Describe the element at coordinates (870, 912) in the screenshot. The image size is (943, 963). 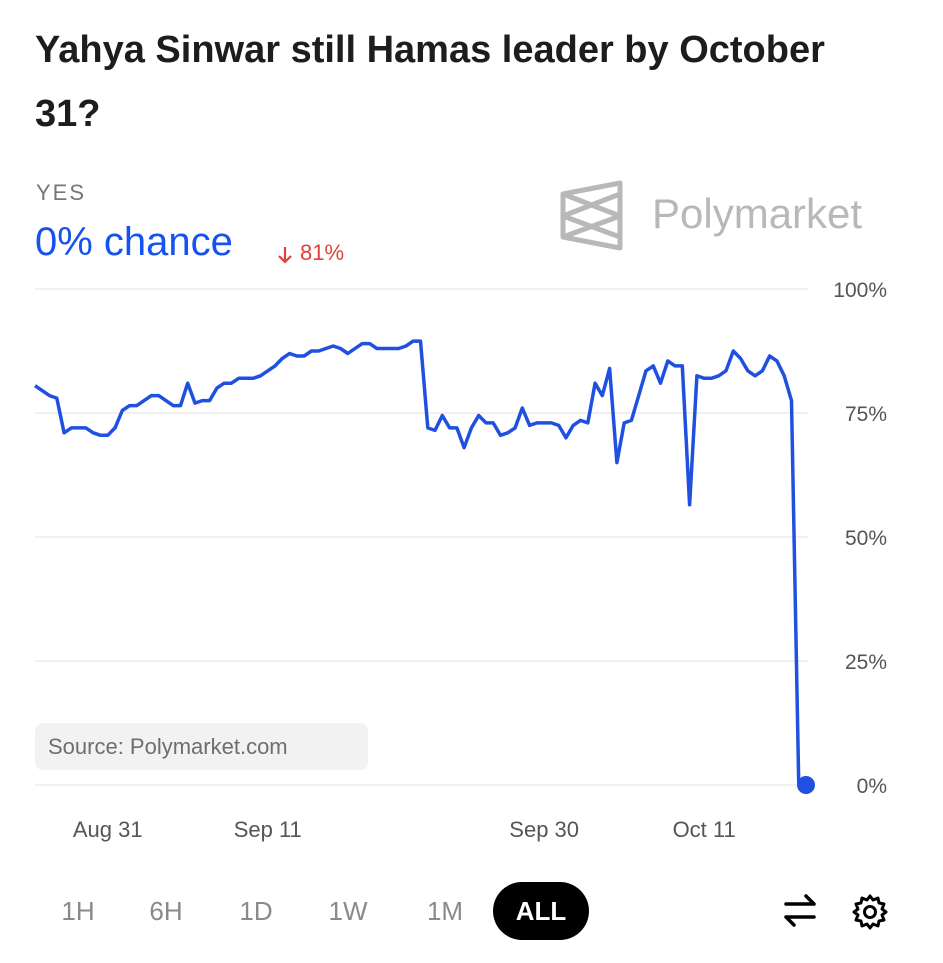
I see `settings-icon` at that location.